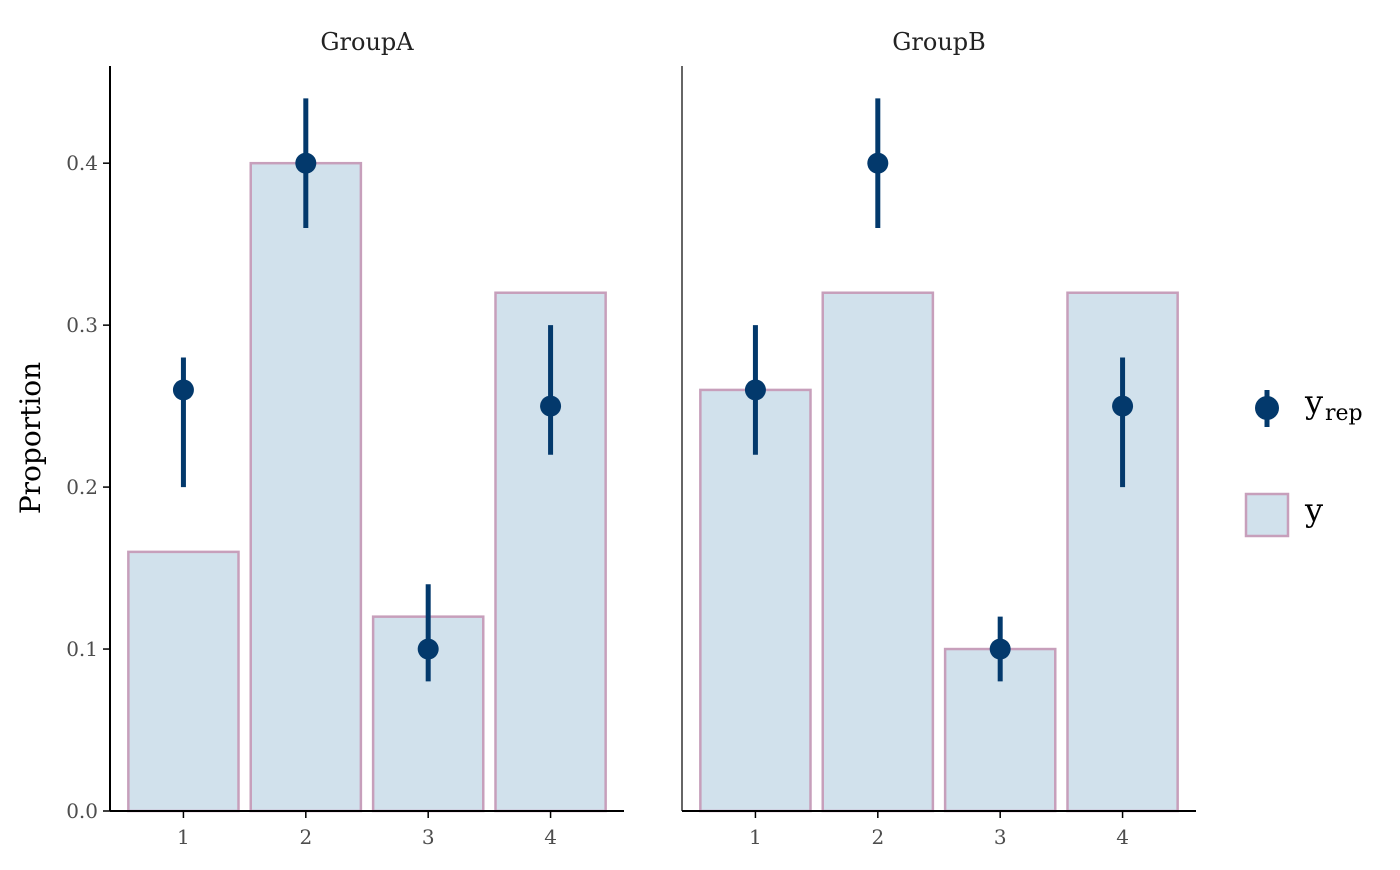  What do you see at coordinates (939, 42) in the screenshot?
I see `panel-title: GroupB` at bounding box center [939, 42].